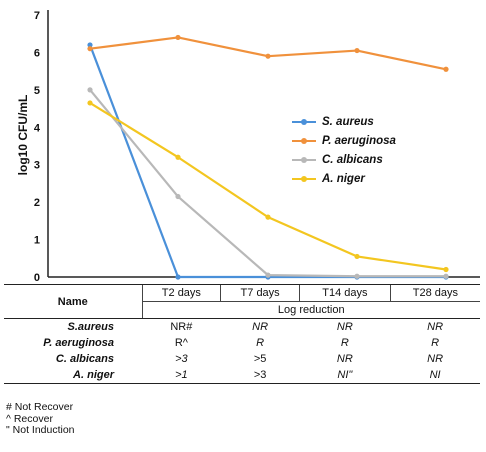 The image size is (486, 452). Describe the element at coordinates (90, 327) in the screenshot. I see `row-name: S.aureus` at that location.